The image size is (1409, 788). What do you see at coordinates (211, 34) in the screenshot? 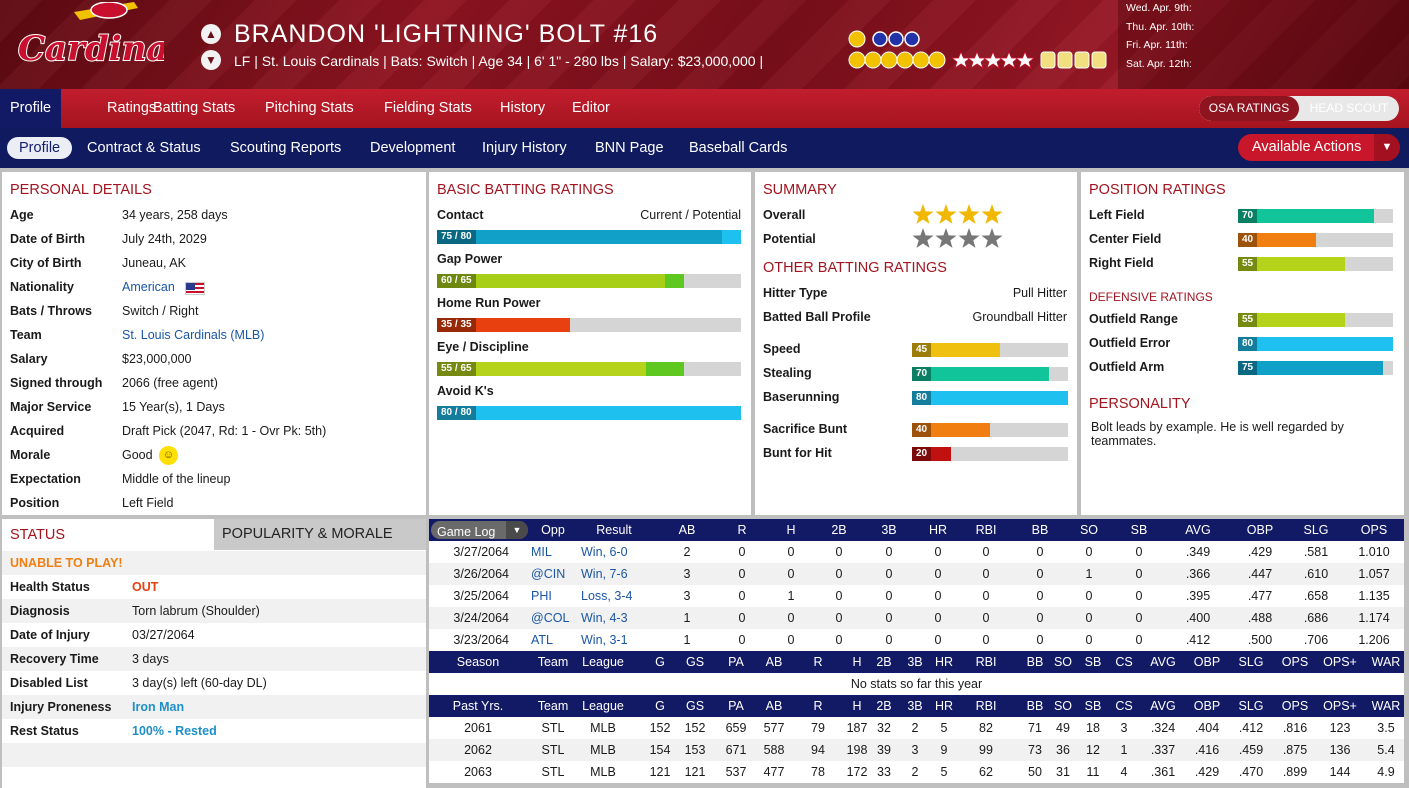
I see `previous-player-icon: ▲` at bounding box center [211, 34].